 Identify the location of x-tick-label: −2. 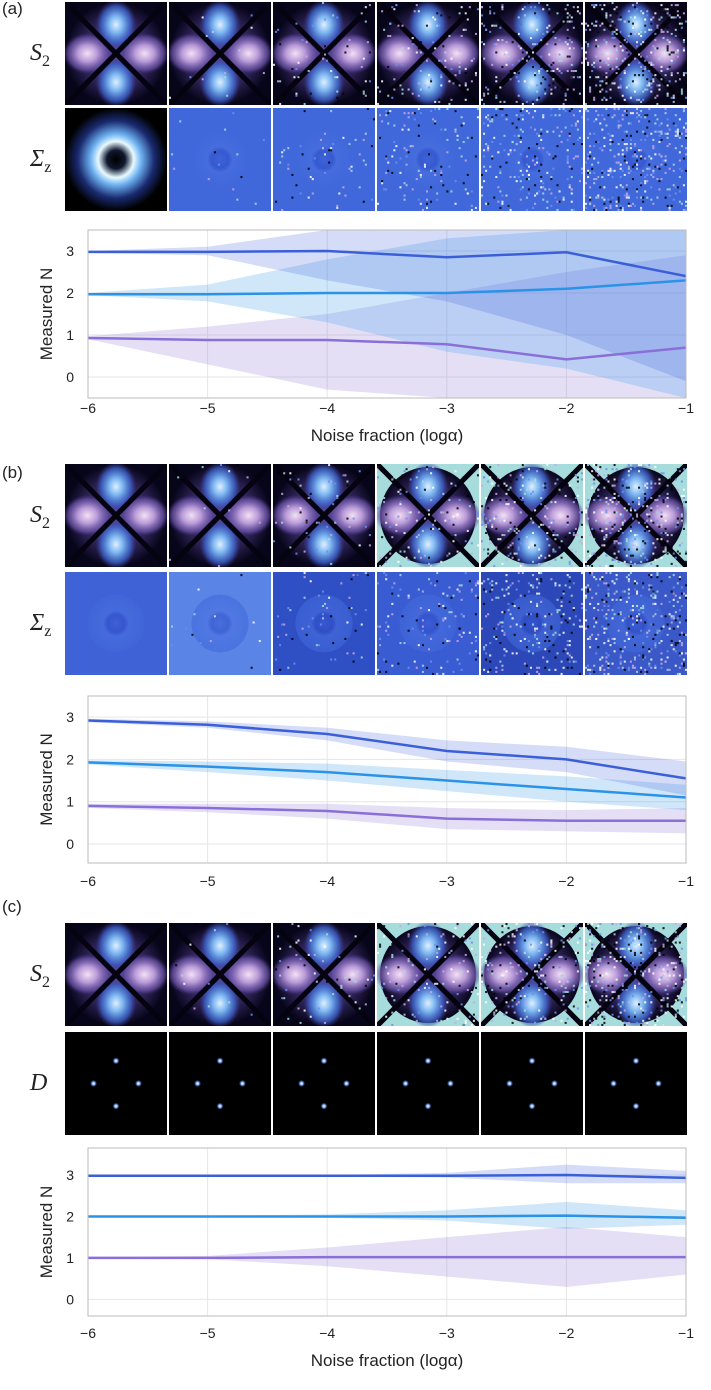
(566, 408).